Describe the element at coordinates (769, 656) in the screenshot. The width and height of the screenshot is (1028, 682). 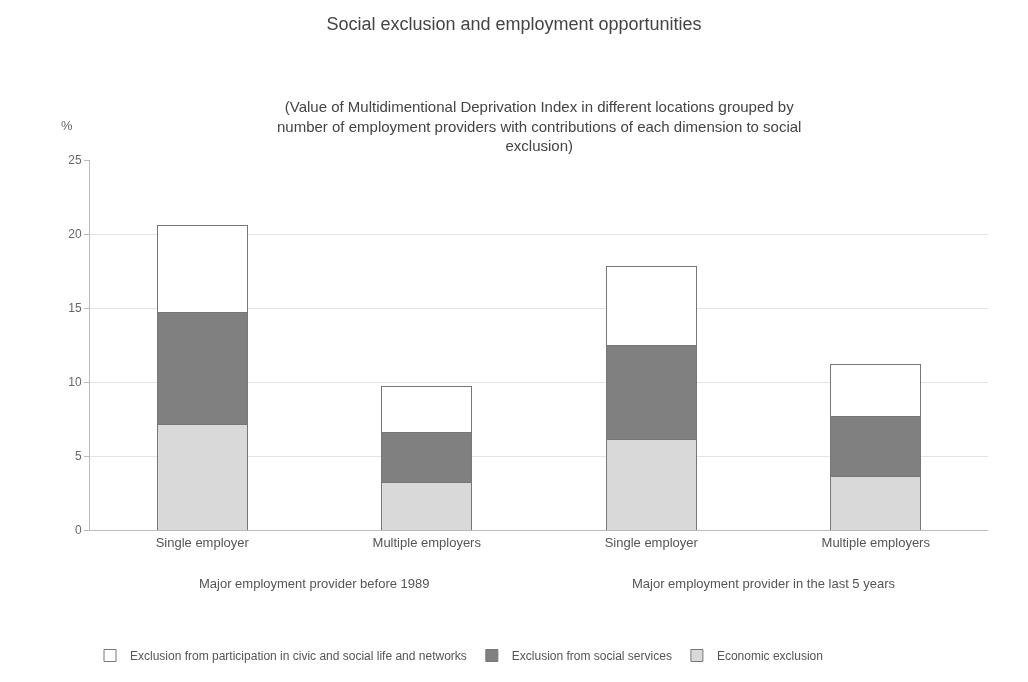
I see `legend-label: Economic exclusion` at that location.